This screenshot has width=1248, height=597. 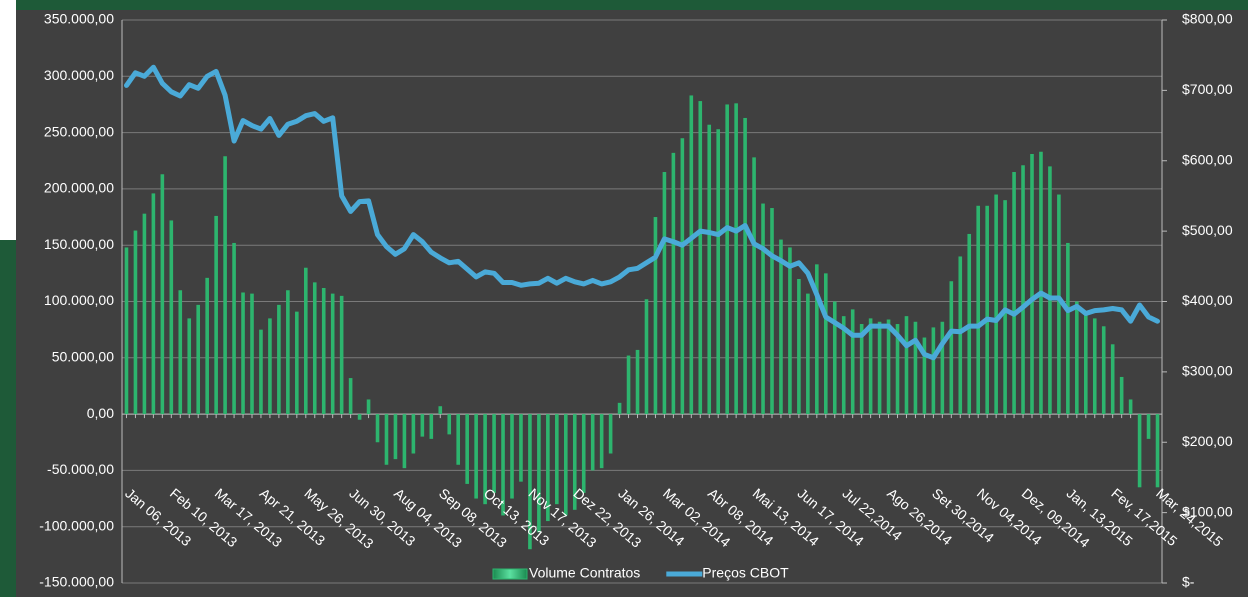 I want to click on y2-tick-label: $300,00, so click(x=1207, y=371).